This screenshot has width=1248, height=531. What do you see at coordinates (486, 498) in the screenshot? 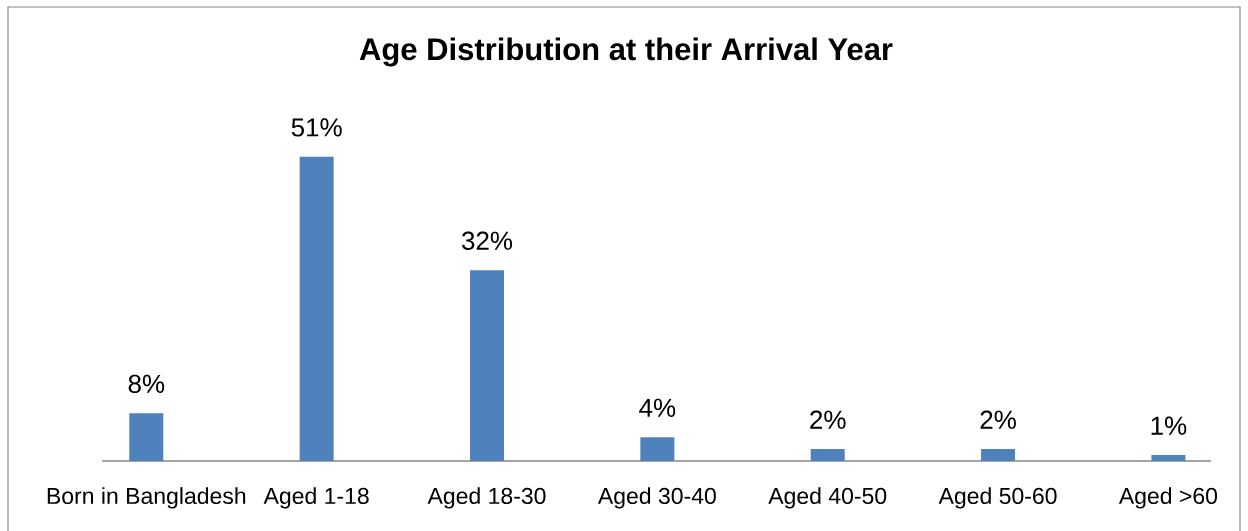
I see `x-tick-label: Aged 18-30` at bounding box center [486, 498].